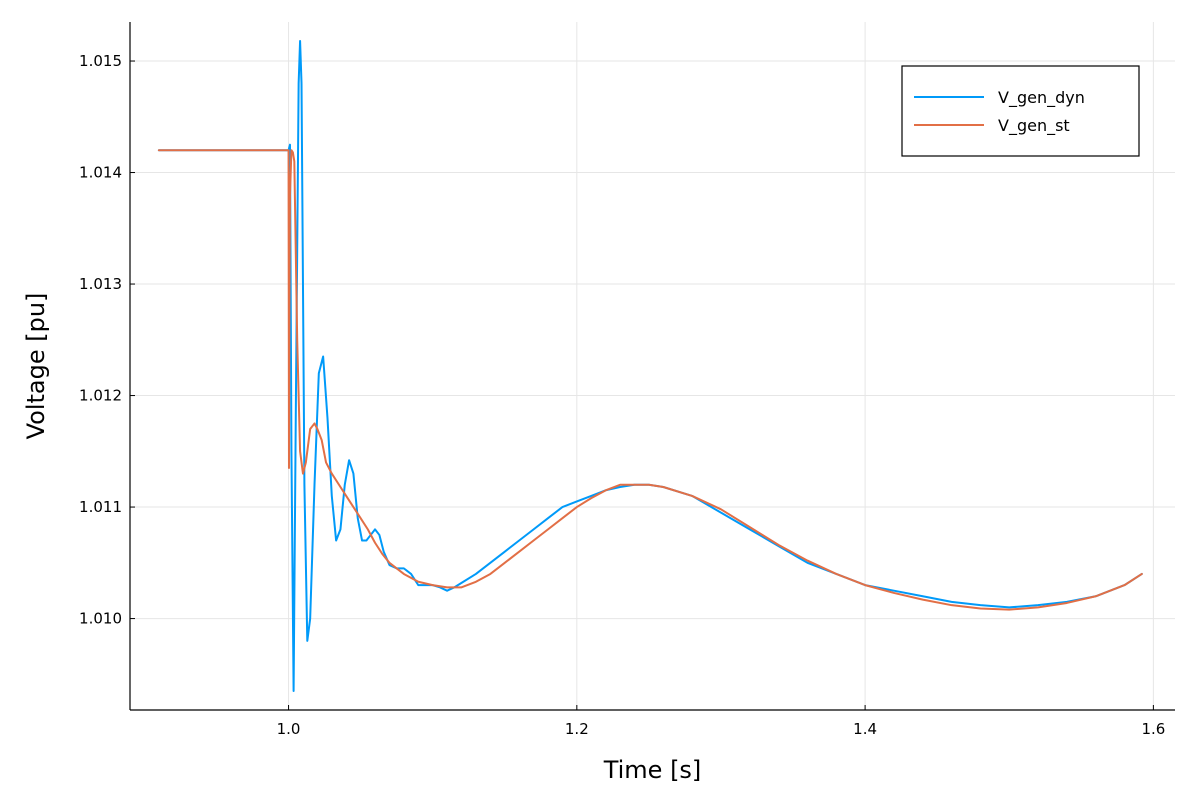  I want to click on y-tick-label: 1.013, so click(100, 284).